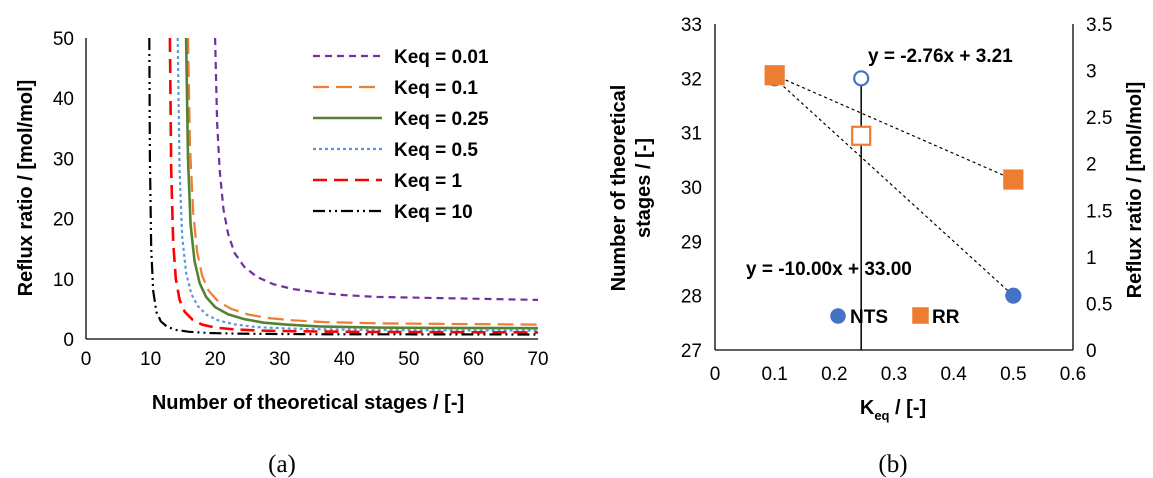  What do you see at coordinates (1091, 165) in the screenshot?
I see `right-tick-label: 2` at bounding box center [1091, 165].